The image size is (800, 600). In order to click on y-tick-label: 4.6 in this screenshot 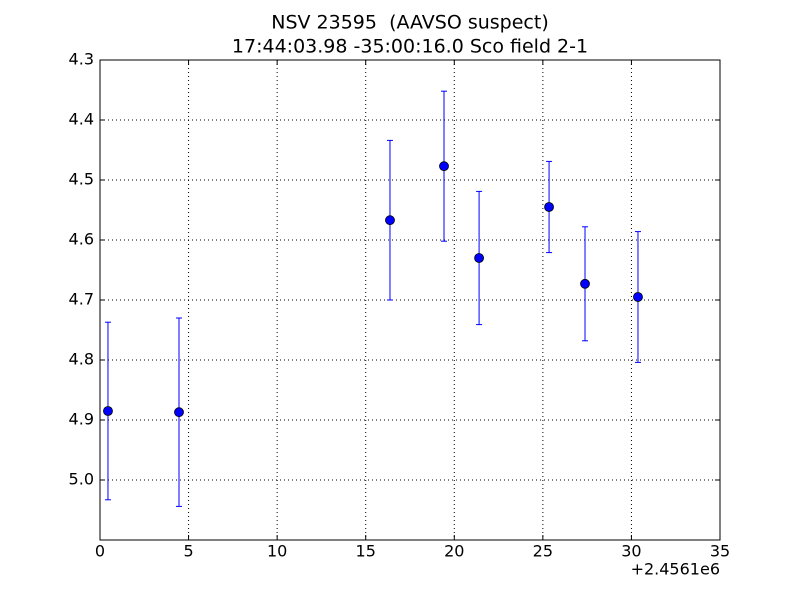, I will do `click(81, 239)`.